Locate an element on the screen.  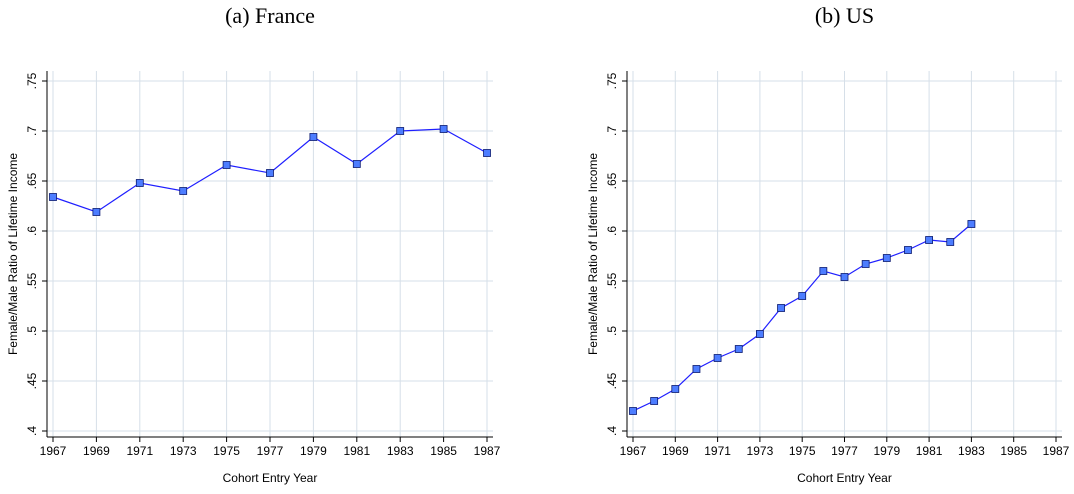
chart-title: (a) France is located at coordinates (270, 15).